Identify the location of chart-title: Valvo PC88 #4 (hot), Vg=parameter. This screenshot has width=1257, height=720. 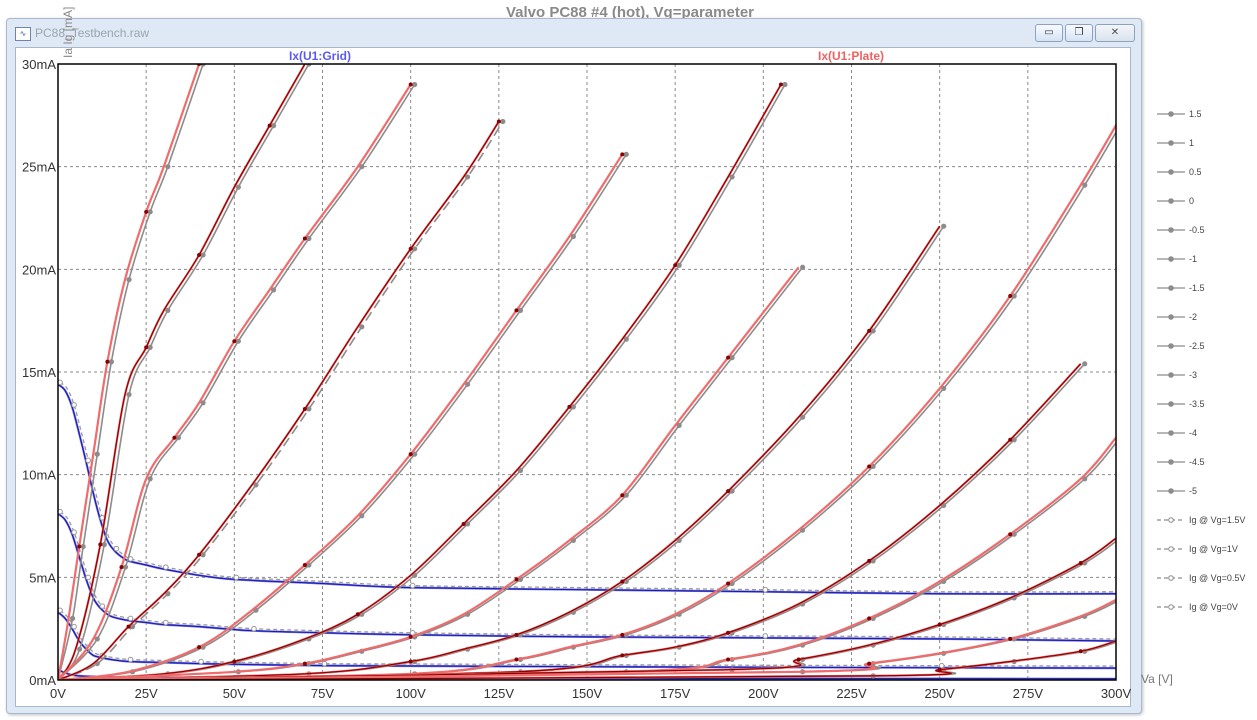
(629, 12).